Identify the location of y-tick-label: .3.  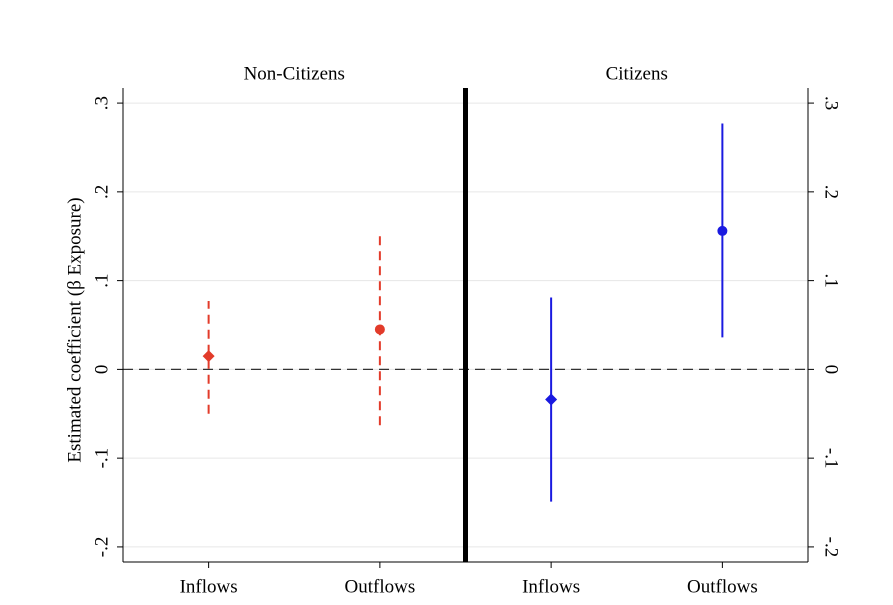
(101, 103).